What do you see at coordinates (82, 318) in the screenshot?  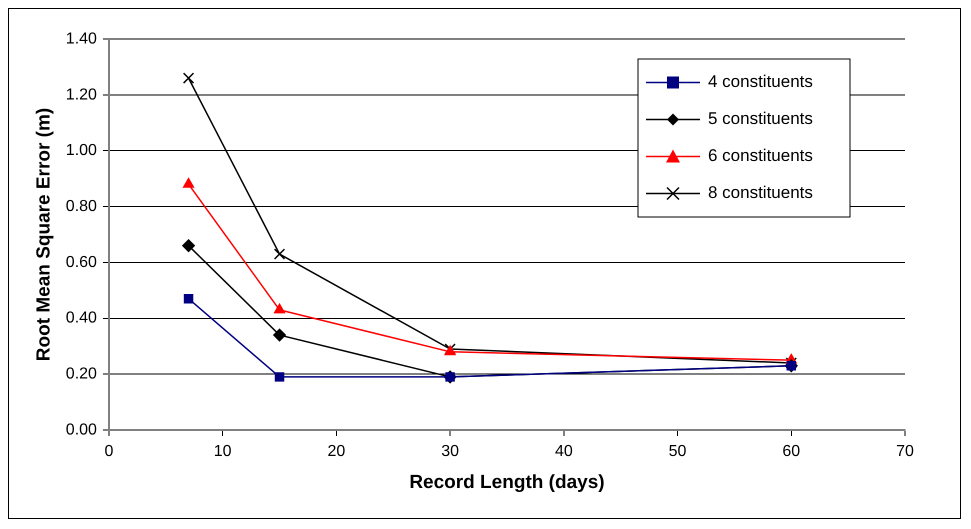 I see `y-tick-label: 0.40` at bounding box center [82, 318].